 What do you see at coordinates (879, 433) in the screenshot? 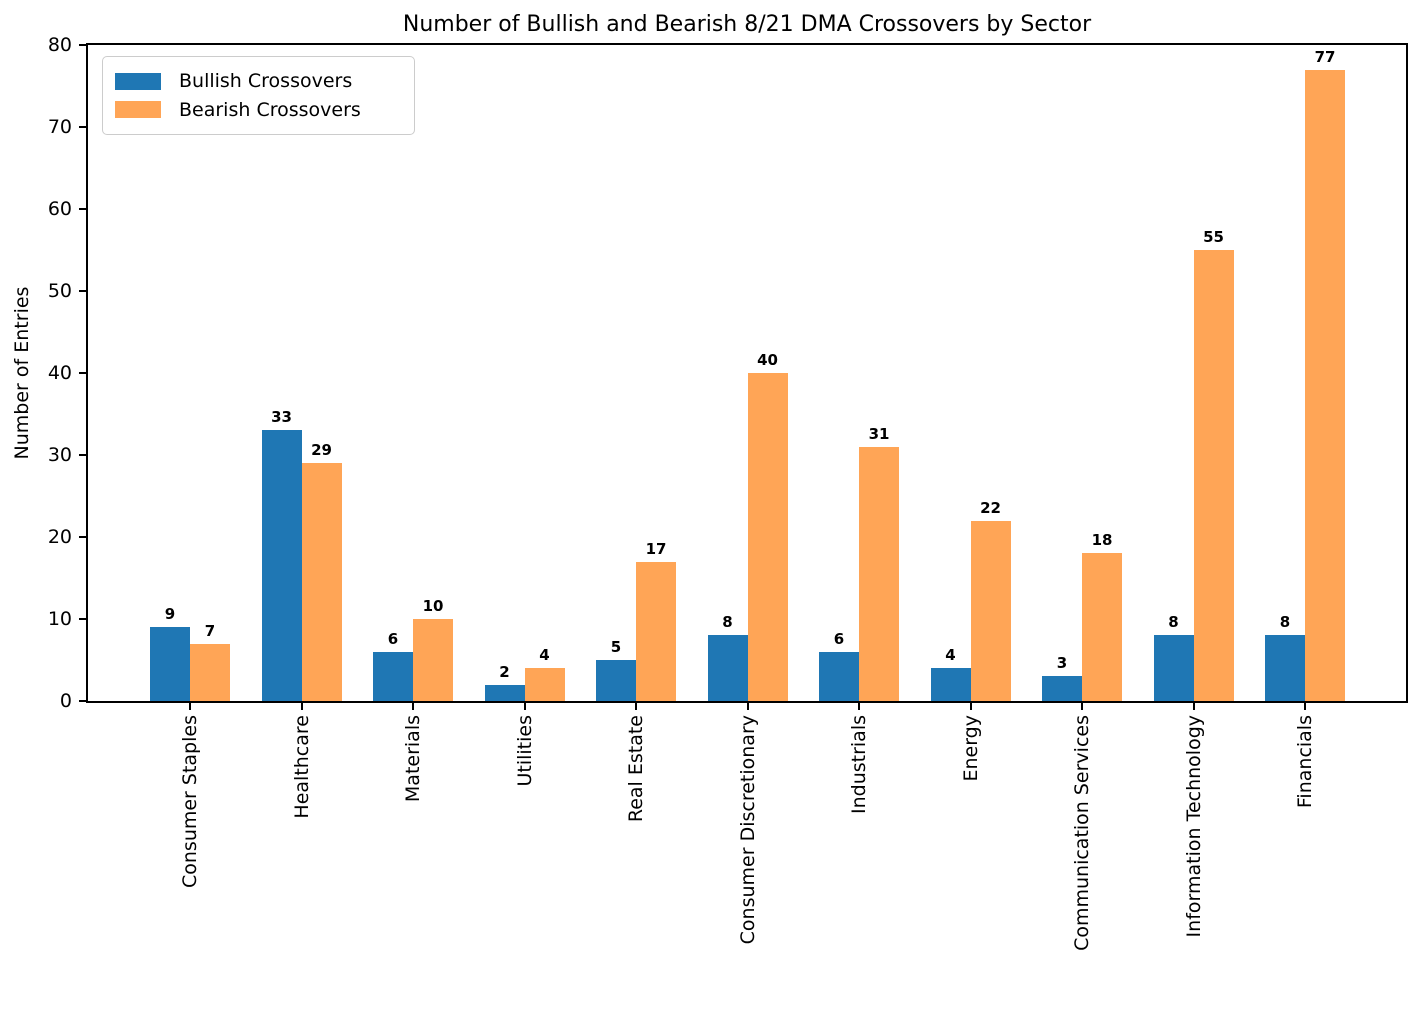
I see `bar-value-label-bearish-industrials: 31` at bounding box center [879, 433].